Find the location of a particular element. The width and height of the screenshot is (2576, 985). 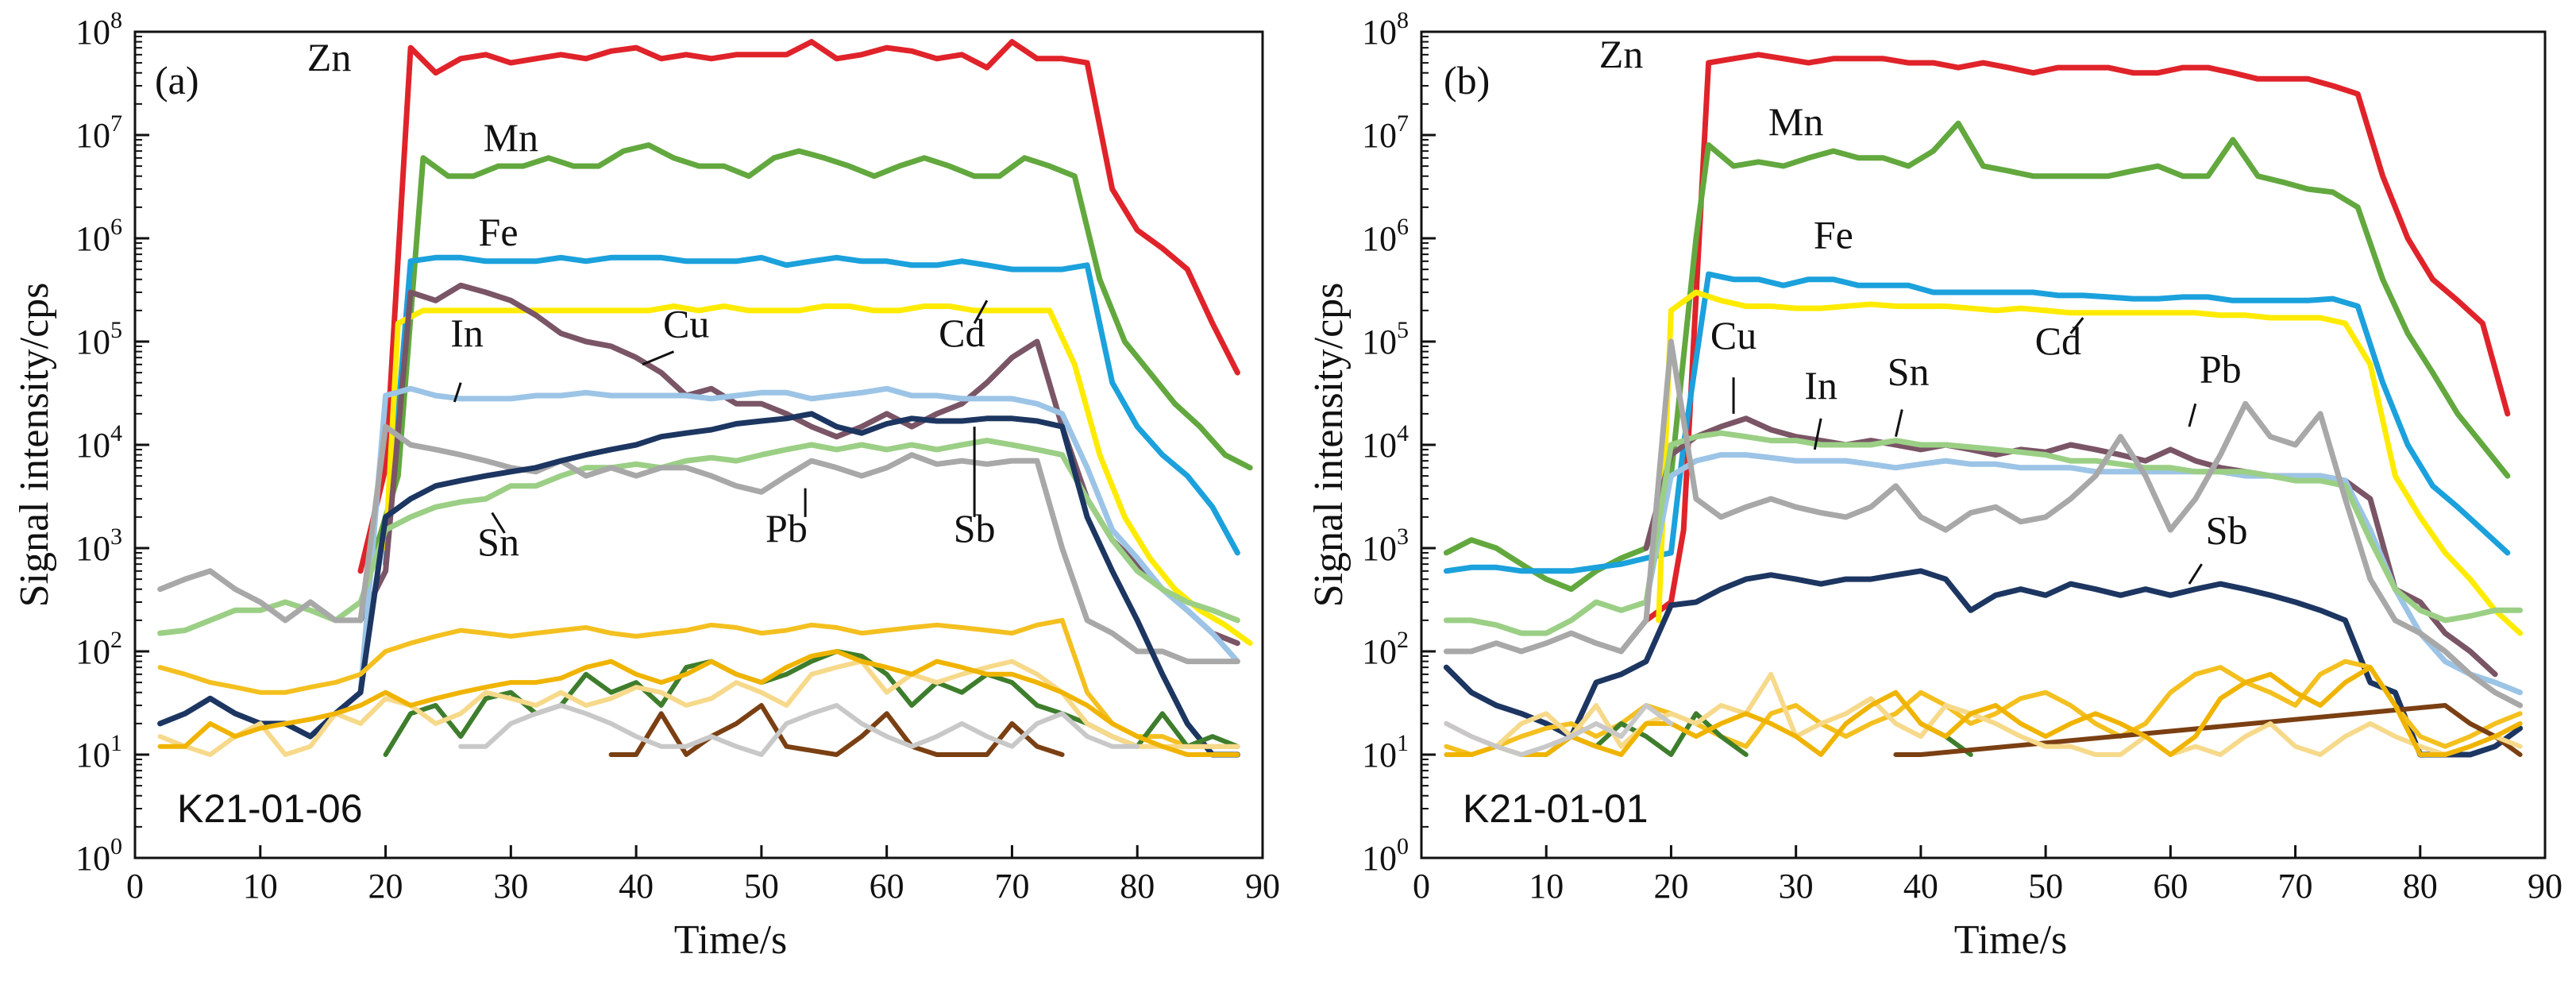

panel-a-series-mn is located at coordinates (811, 352).